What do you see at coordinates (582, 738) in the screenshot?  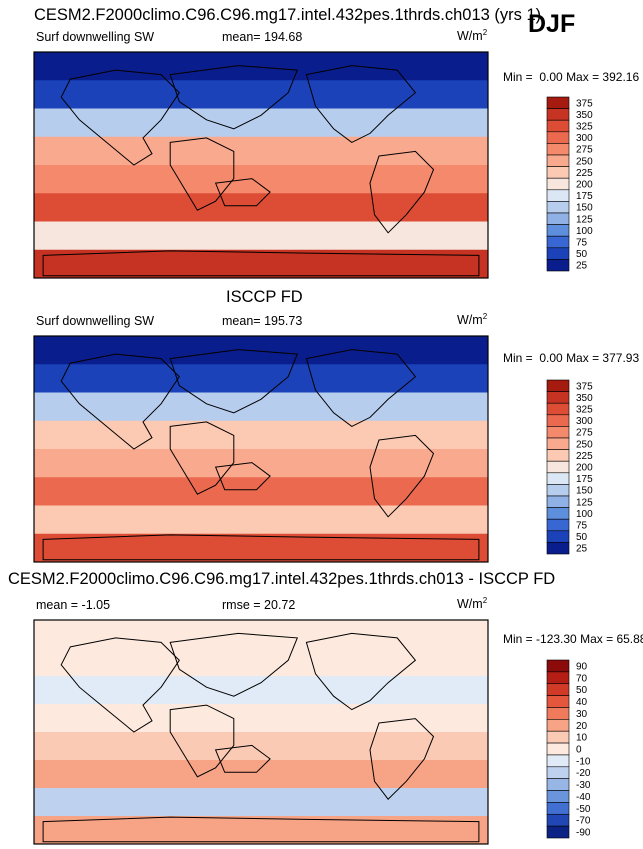 I see `colorbar-tick-label: 10` at bounding box center [582, 738].